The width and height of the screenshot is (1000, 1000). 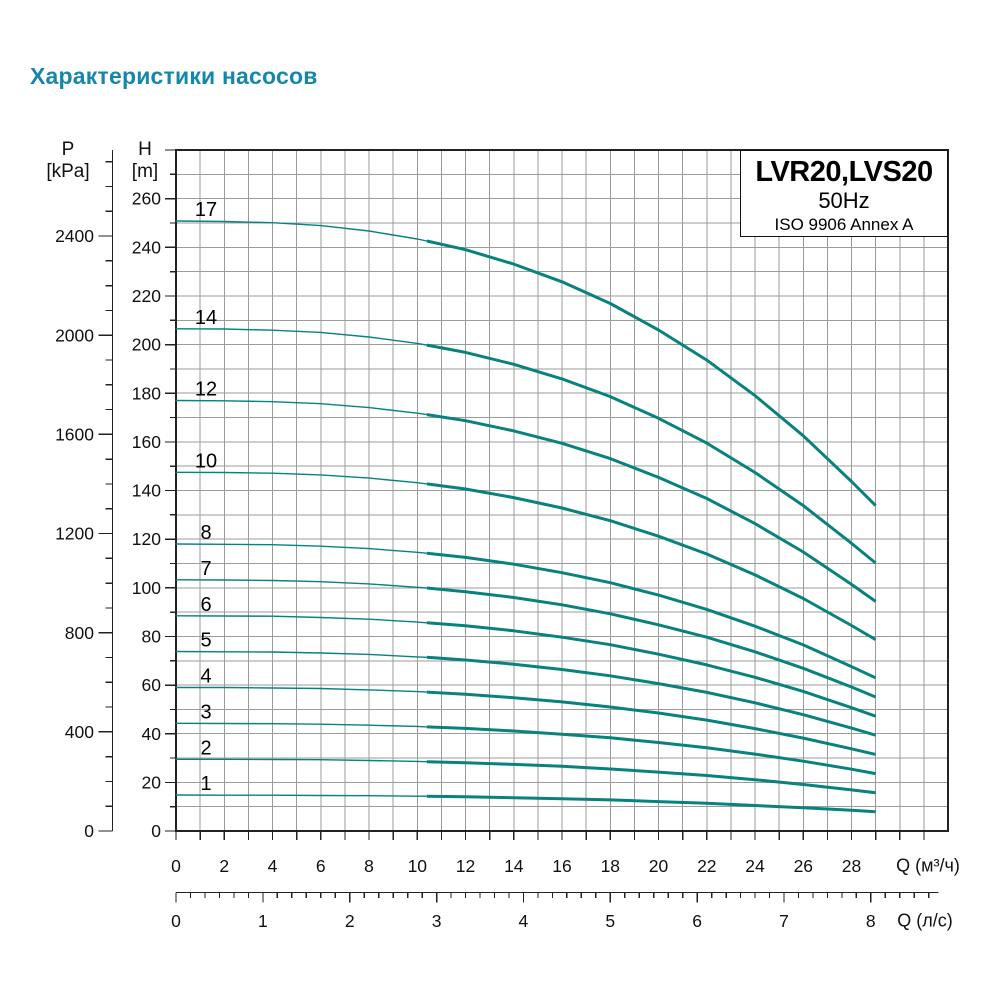 I want to click on flow-ls-tick-label: 7, so click(x=784, y=921).